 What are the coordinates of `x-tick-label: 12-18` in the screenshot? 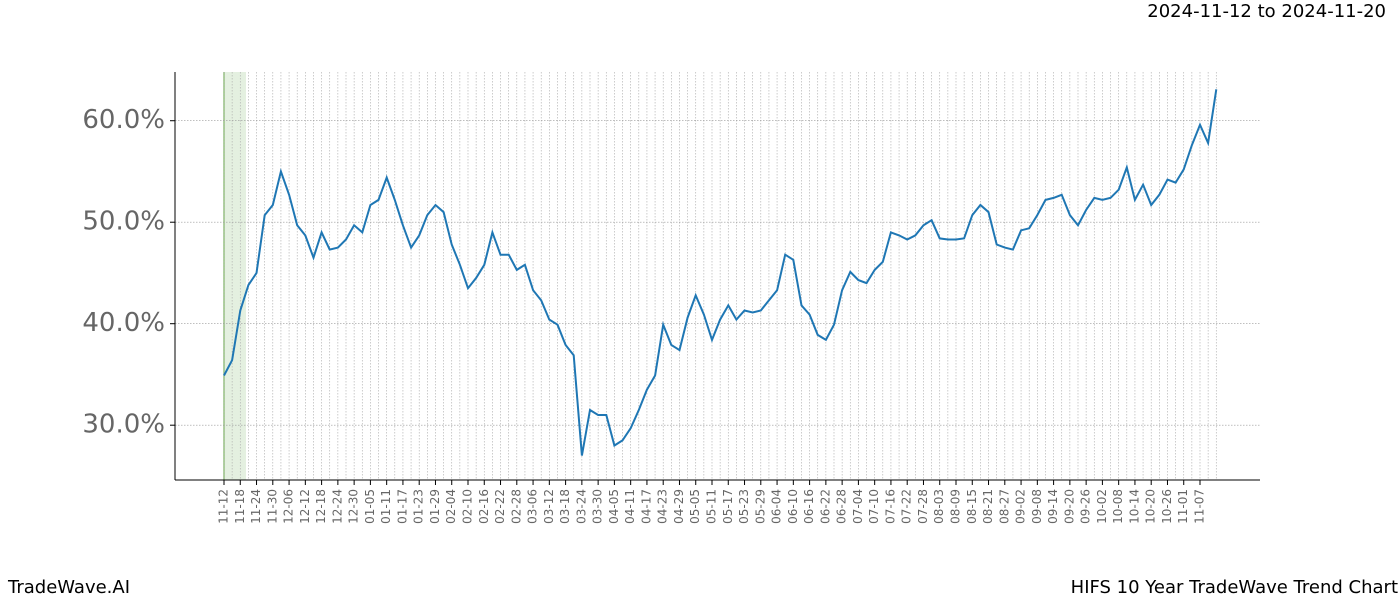 It's located at (321, 506).